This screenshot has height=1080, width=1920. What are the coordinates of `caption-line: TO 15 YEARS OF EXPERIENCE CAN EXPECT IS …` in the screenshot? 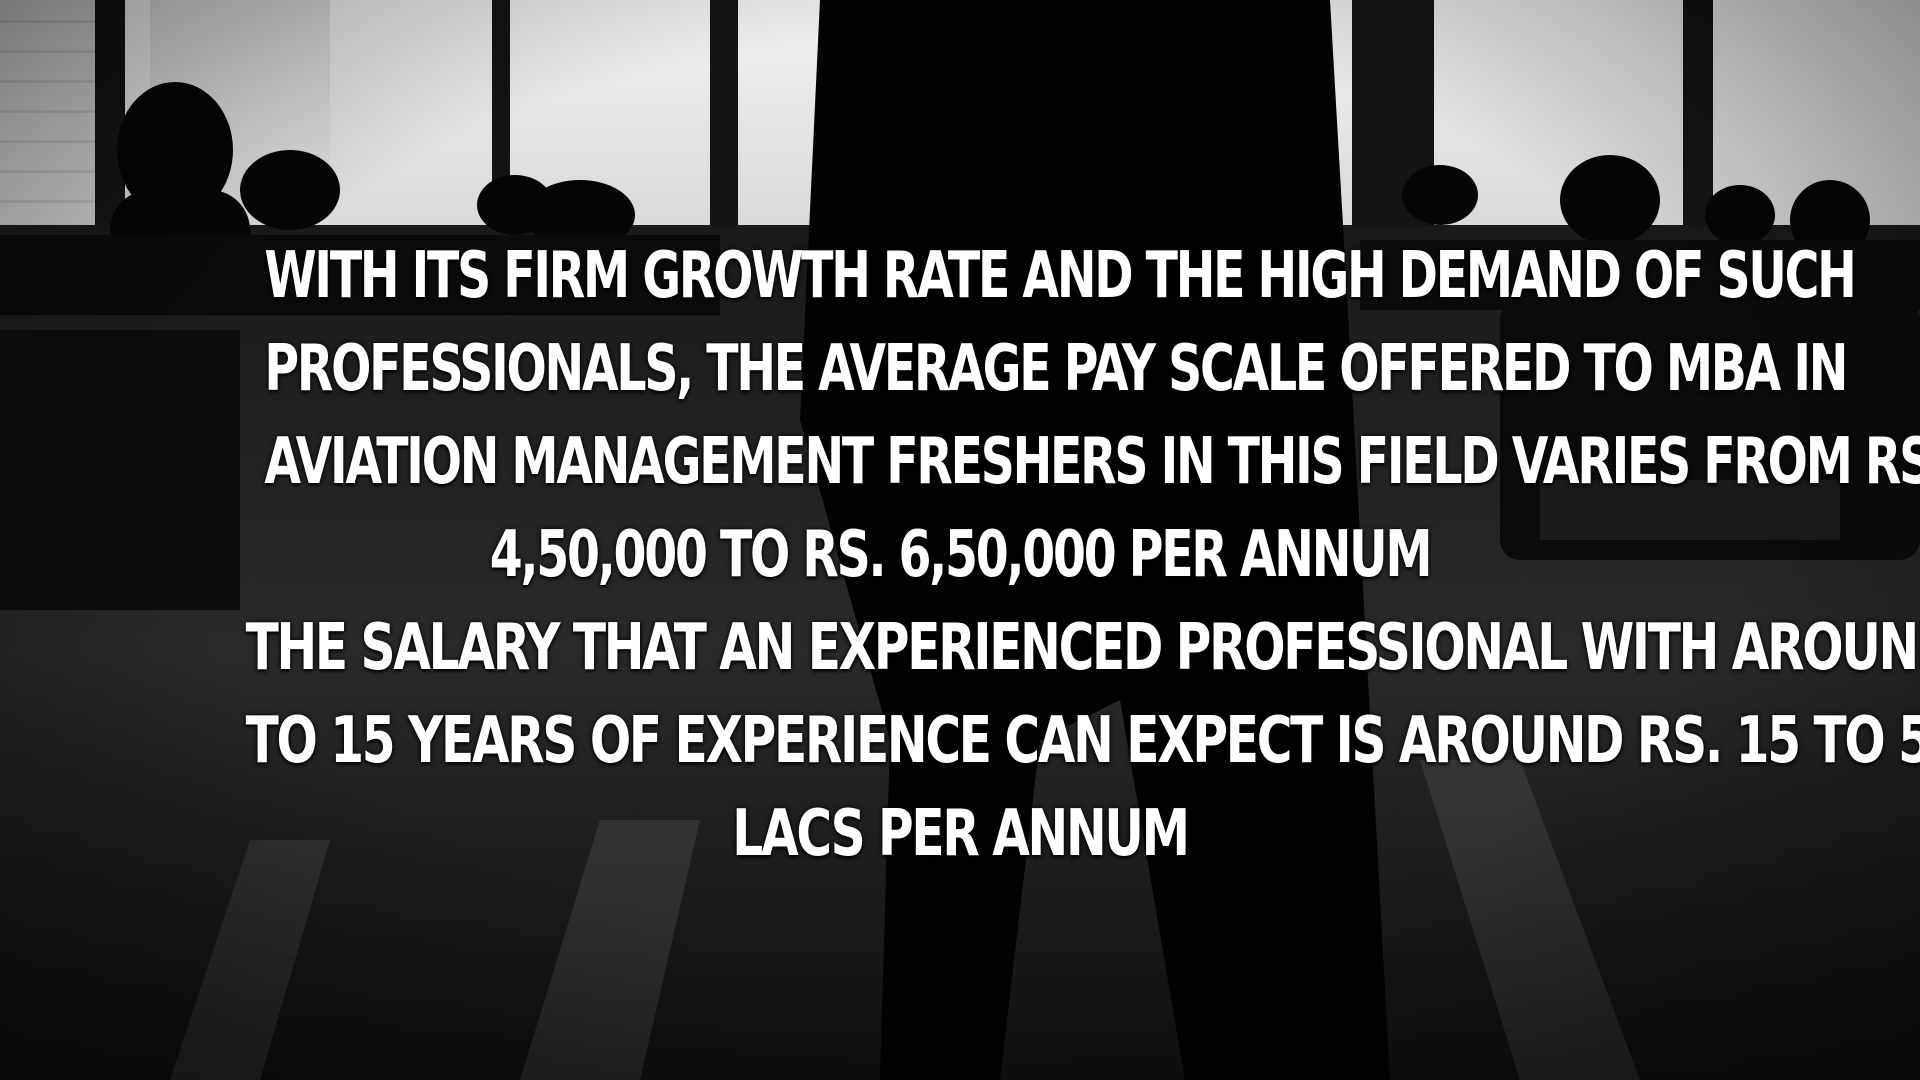 It's located at (1082, 741).